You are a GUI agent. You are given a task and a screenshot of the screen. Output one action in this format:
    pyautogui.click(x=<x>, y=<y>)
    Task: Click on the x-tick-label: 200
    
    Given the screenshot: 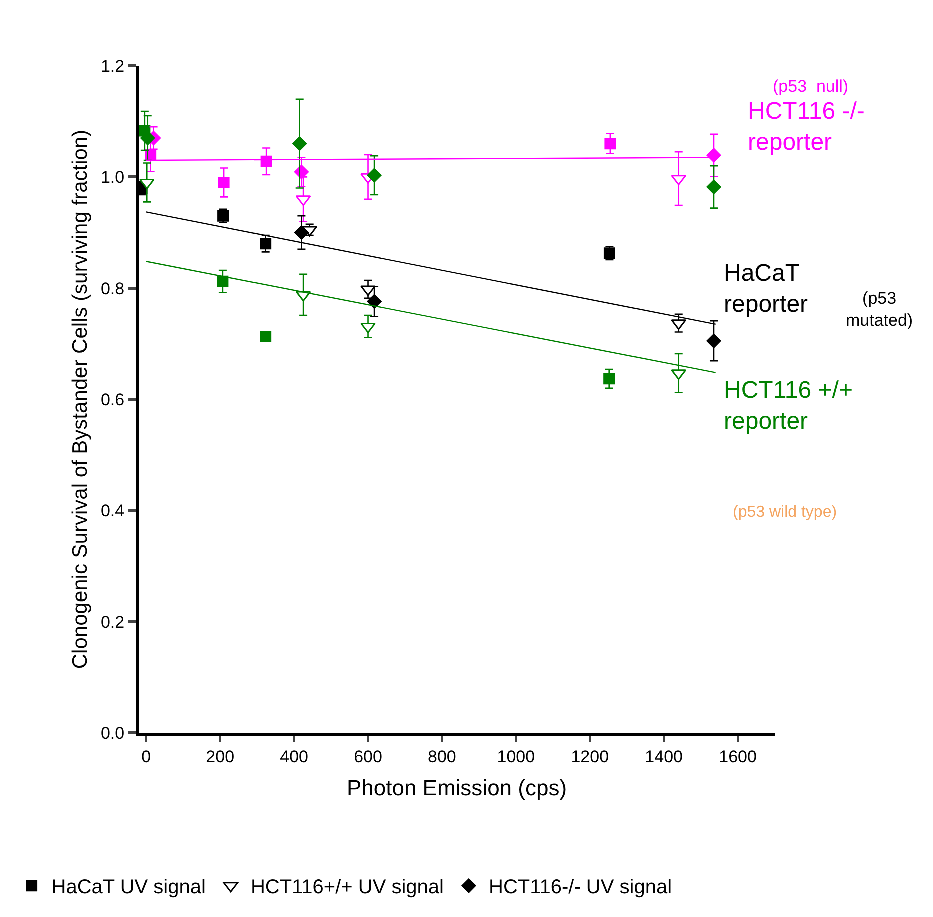 What is the action you would take?
    pyautogui.click(x=220, y=756)
    